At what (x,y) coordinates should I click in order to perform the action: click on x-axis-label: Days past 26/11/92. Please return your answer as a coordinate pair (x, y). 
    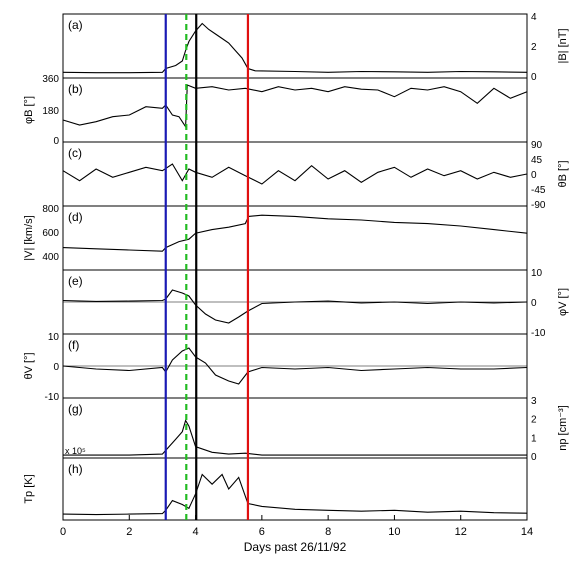
    Looking at the image, I should click on (295, 547).